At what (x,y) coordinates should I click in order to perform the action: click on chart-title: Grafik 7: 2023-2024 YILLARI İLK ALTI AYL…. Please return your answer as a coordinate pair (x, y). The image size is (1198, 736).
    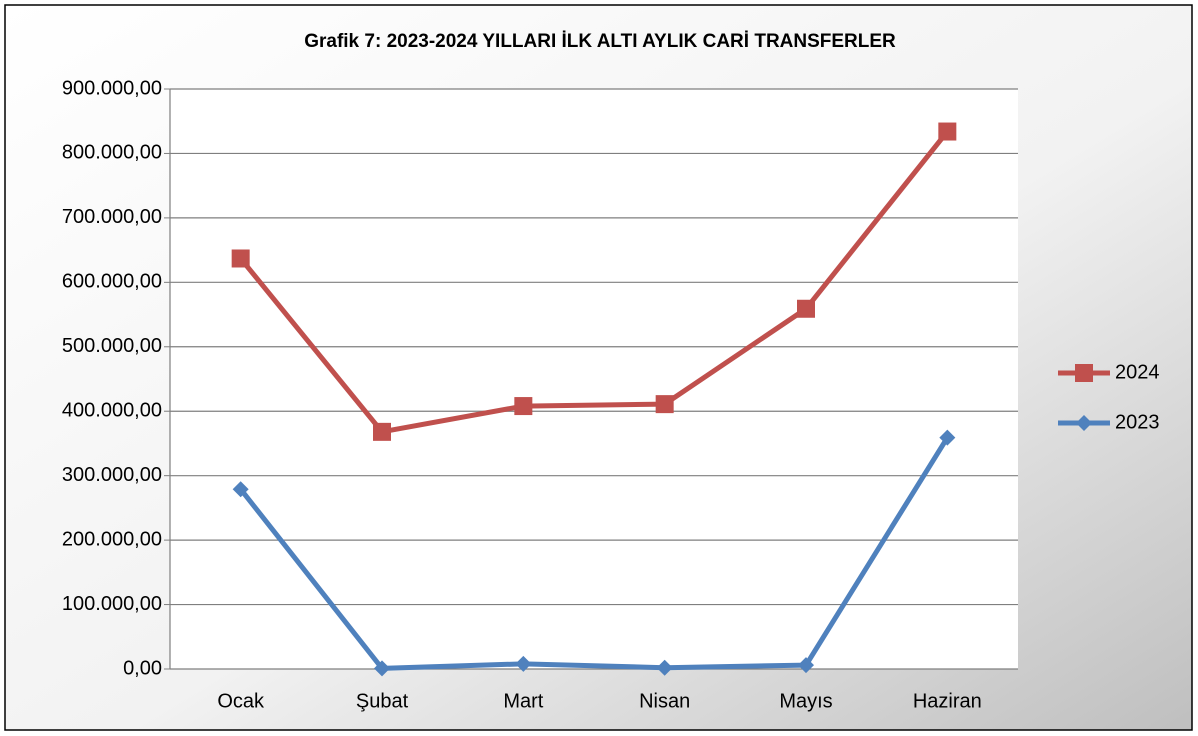
    Looking at the image, I should click on (600, 41).